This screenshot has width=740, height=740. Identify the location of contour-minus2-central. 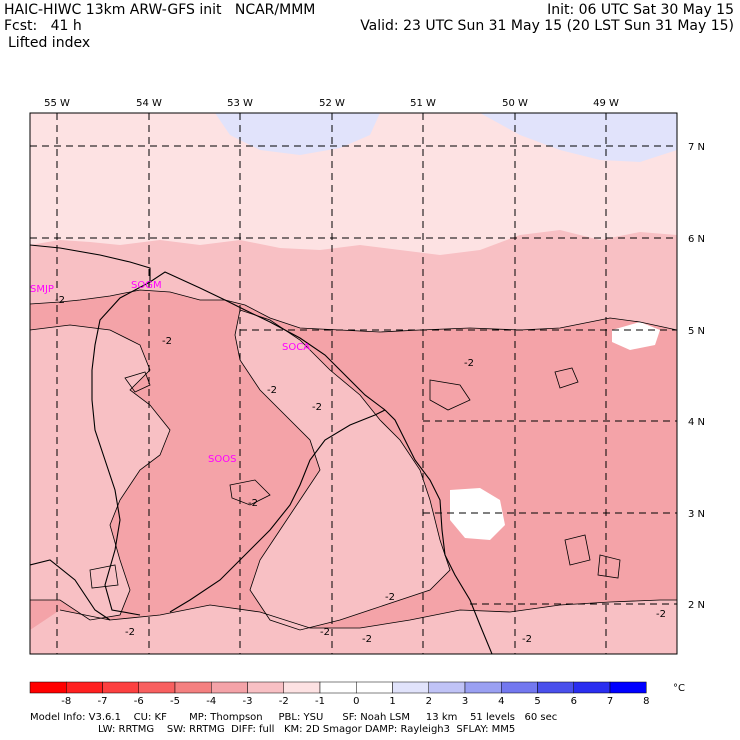
(342, 470).